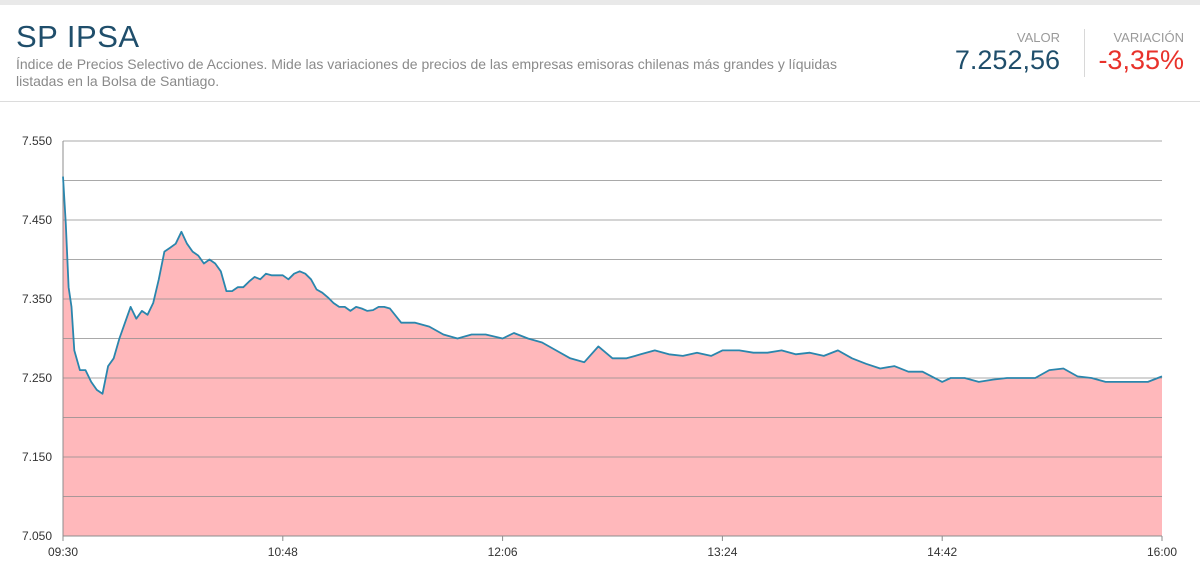 The image size is (1200, 577). What do you see at coordinates (283, 552) in the screenshot?
I see `x-tick-label: 10:48` at bounding box center [283, 552].